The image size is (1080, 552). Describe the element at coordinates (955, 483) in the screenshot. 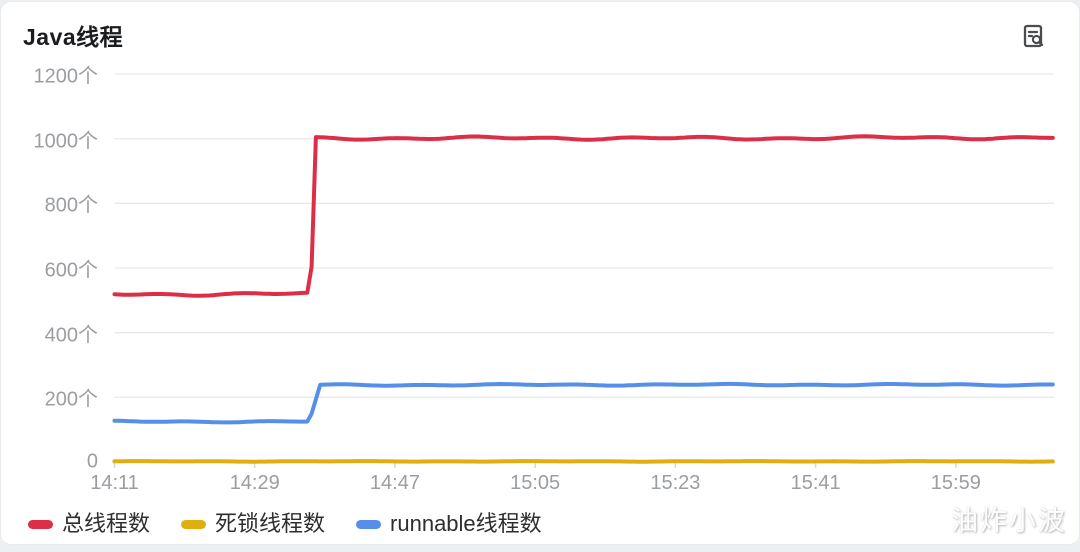

I see `x-axis-label-15:59: 15:59` at that location.